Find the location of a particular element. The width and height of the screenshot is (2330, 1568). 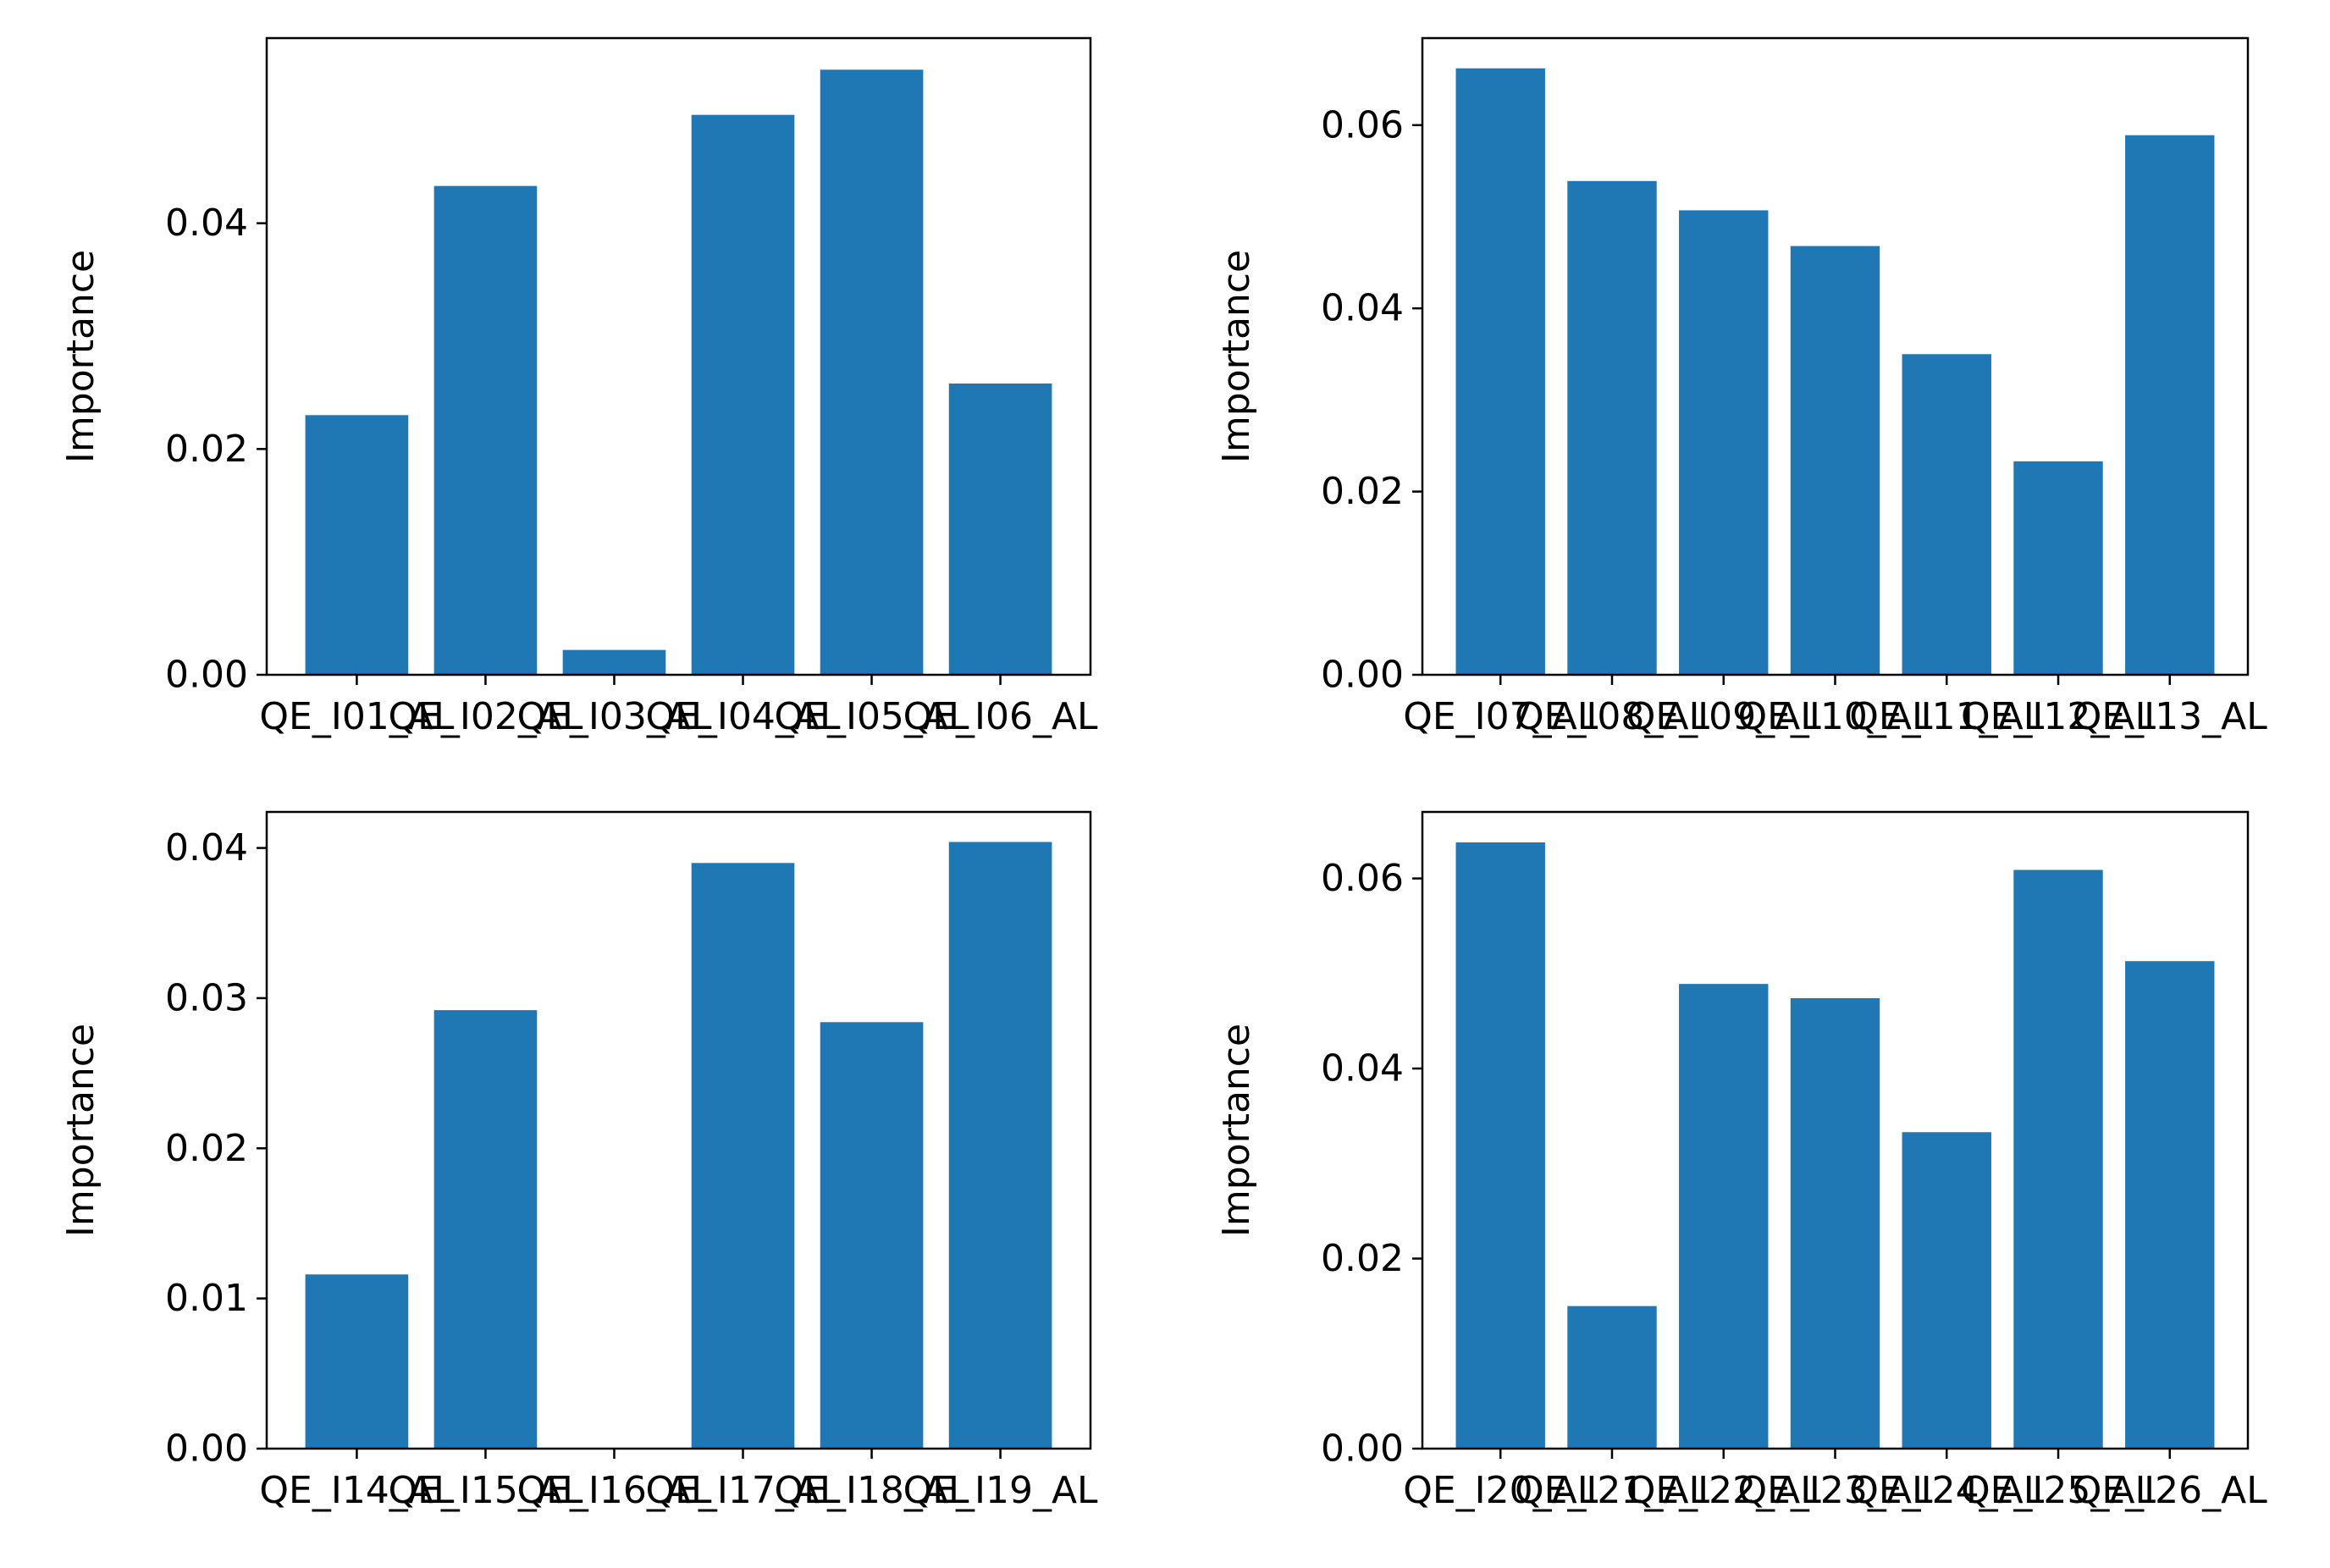

bar-QE_I24_AL is located at coordinates (1946, 1290).